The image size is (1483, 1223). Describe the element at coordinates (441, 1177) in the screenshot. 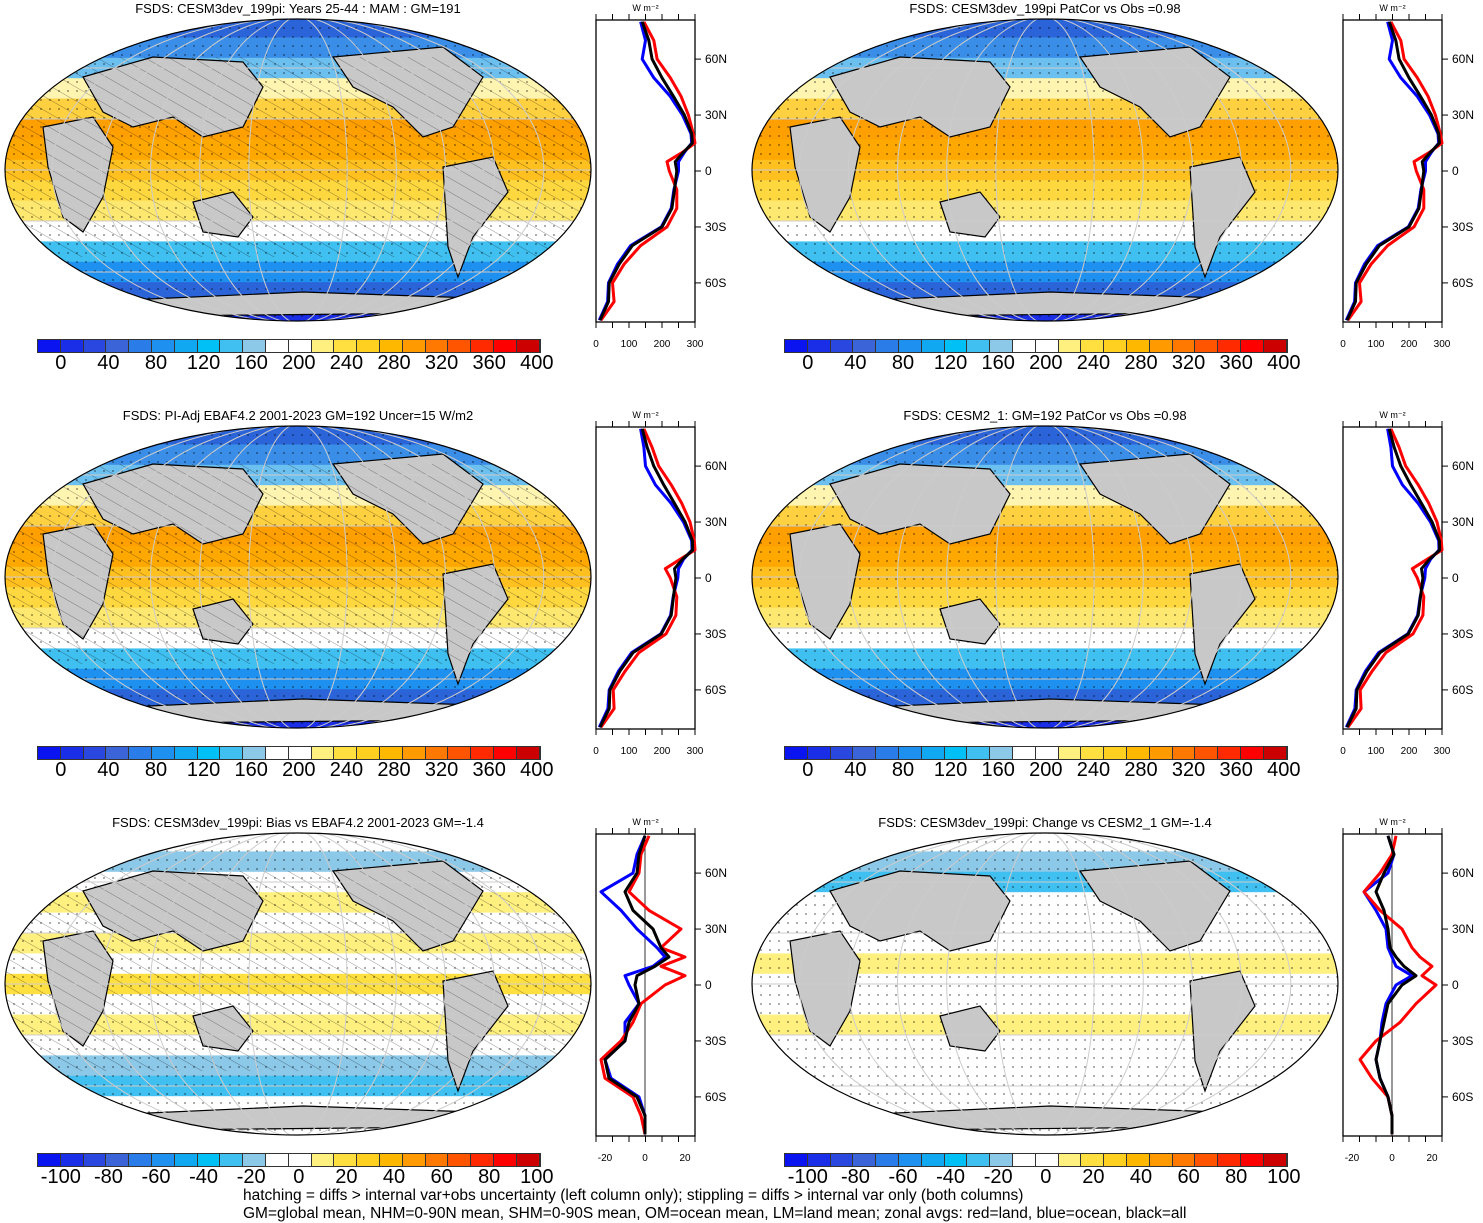

I see `colorbar-label: 60` at that location.